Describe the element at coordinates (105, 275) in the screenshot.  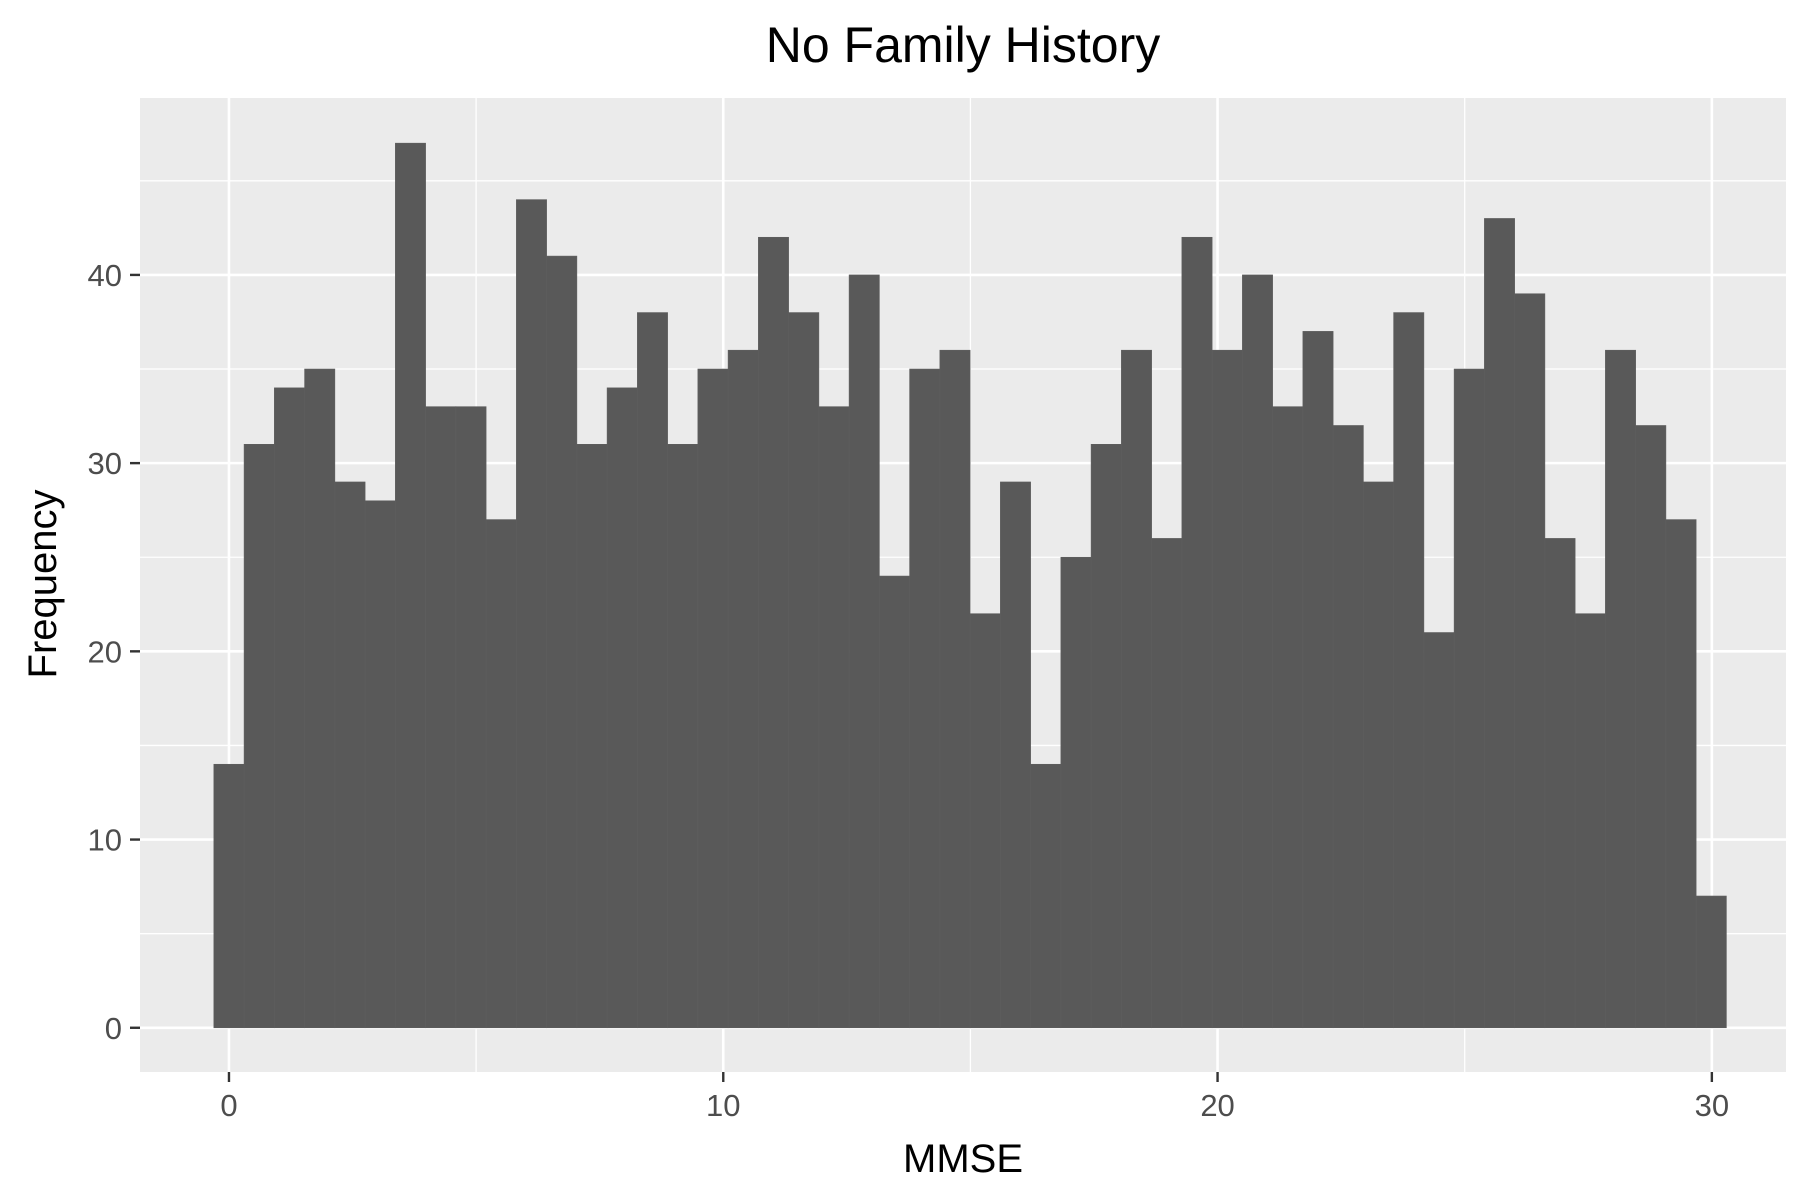
I see `y-tick-label: 40` at that location.